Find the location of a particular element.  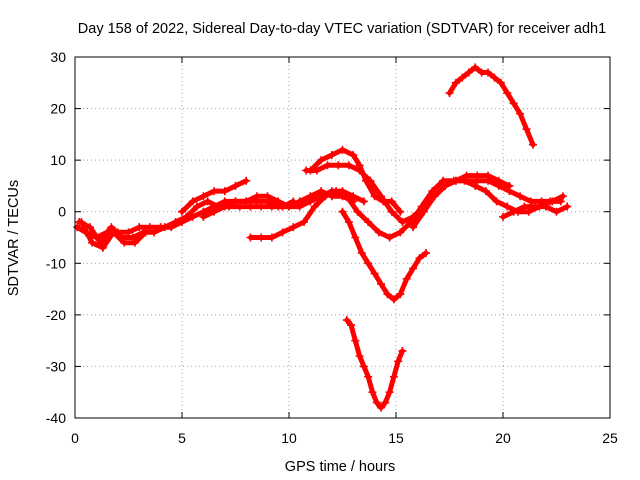

y-tick-label: -20 is located at coordinates (56, 315).